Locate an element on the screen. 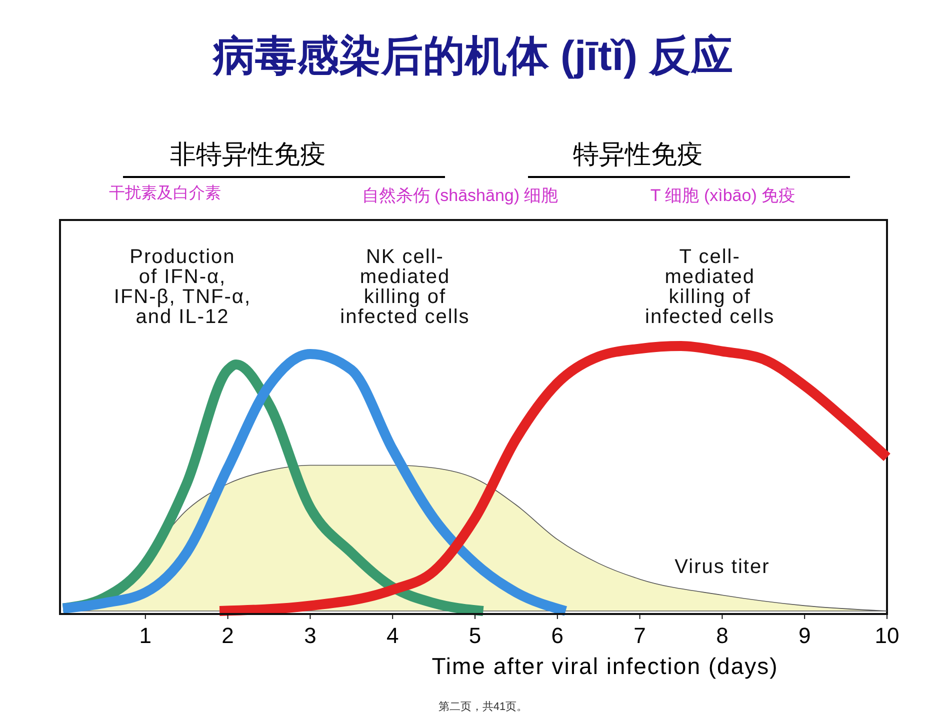 The height and width of the screenshot is (713, 950). series-label: Virus titer is located at coordinates (722, 567).